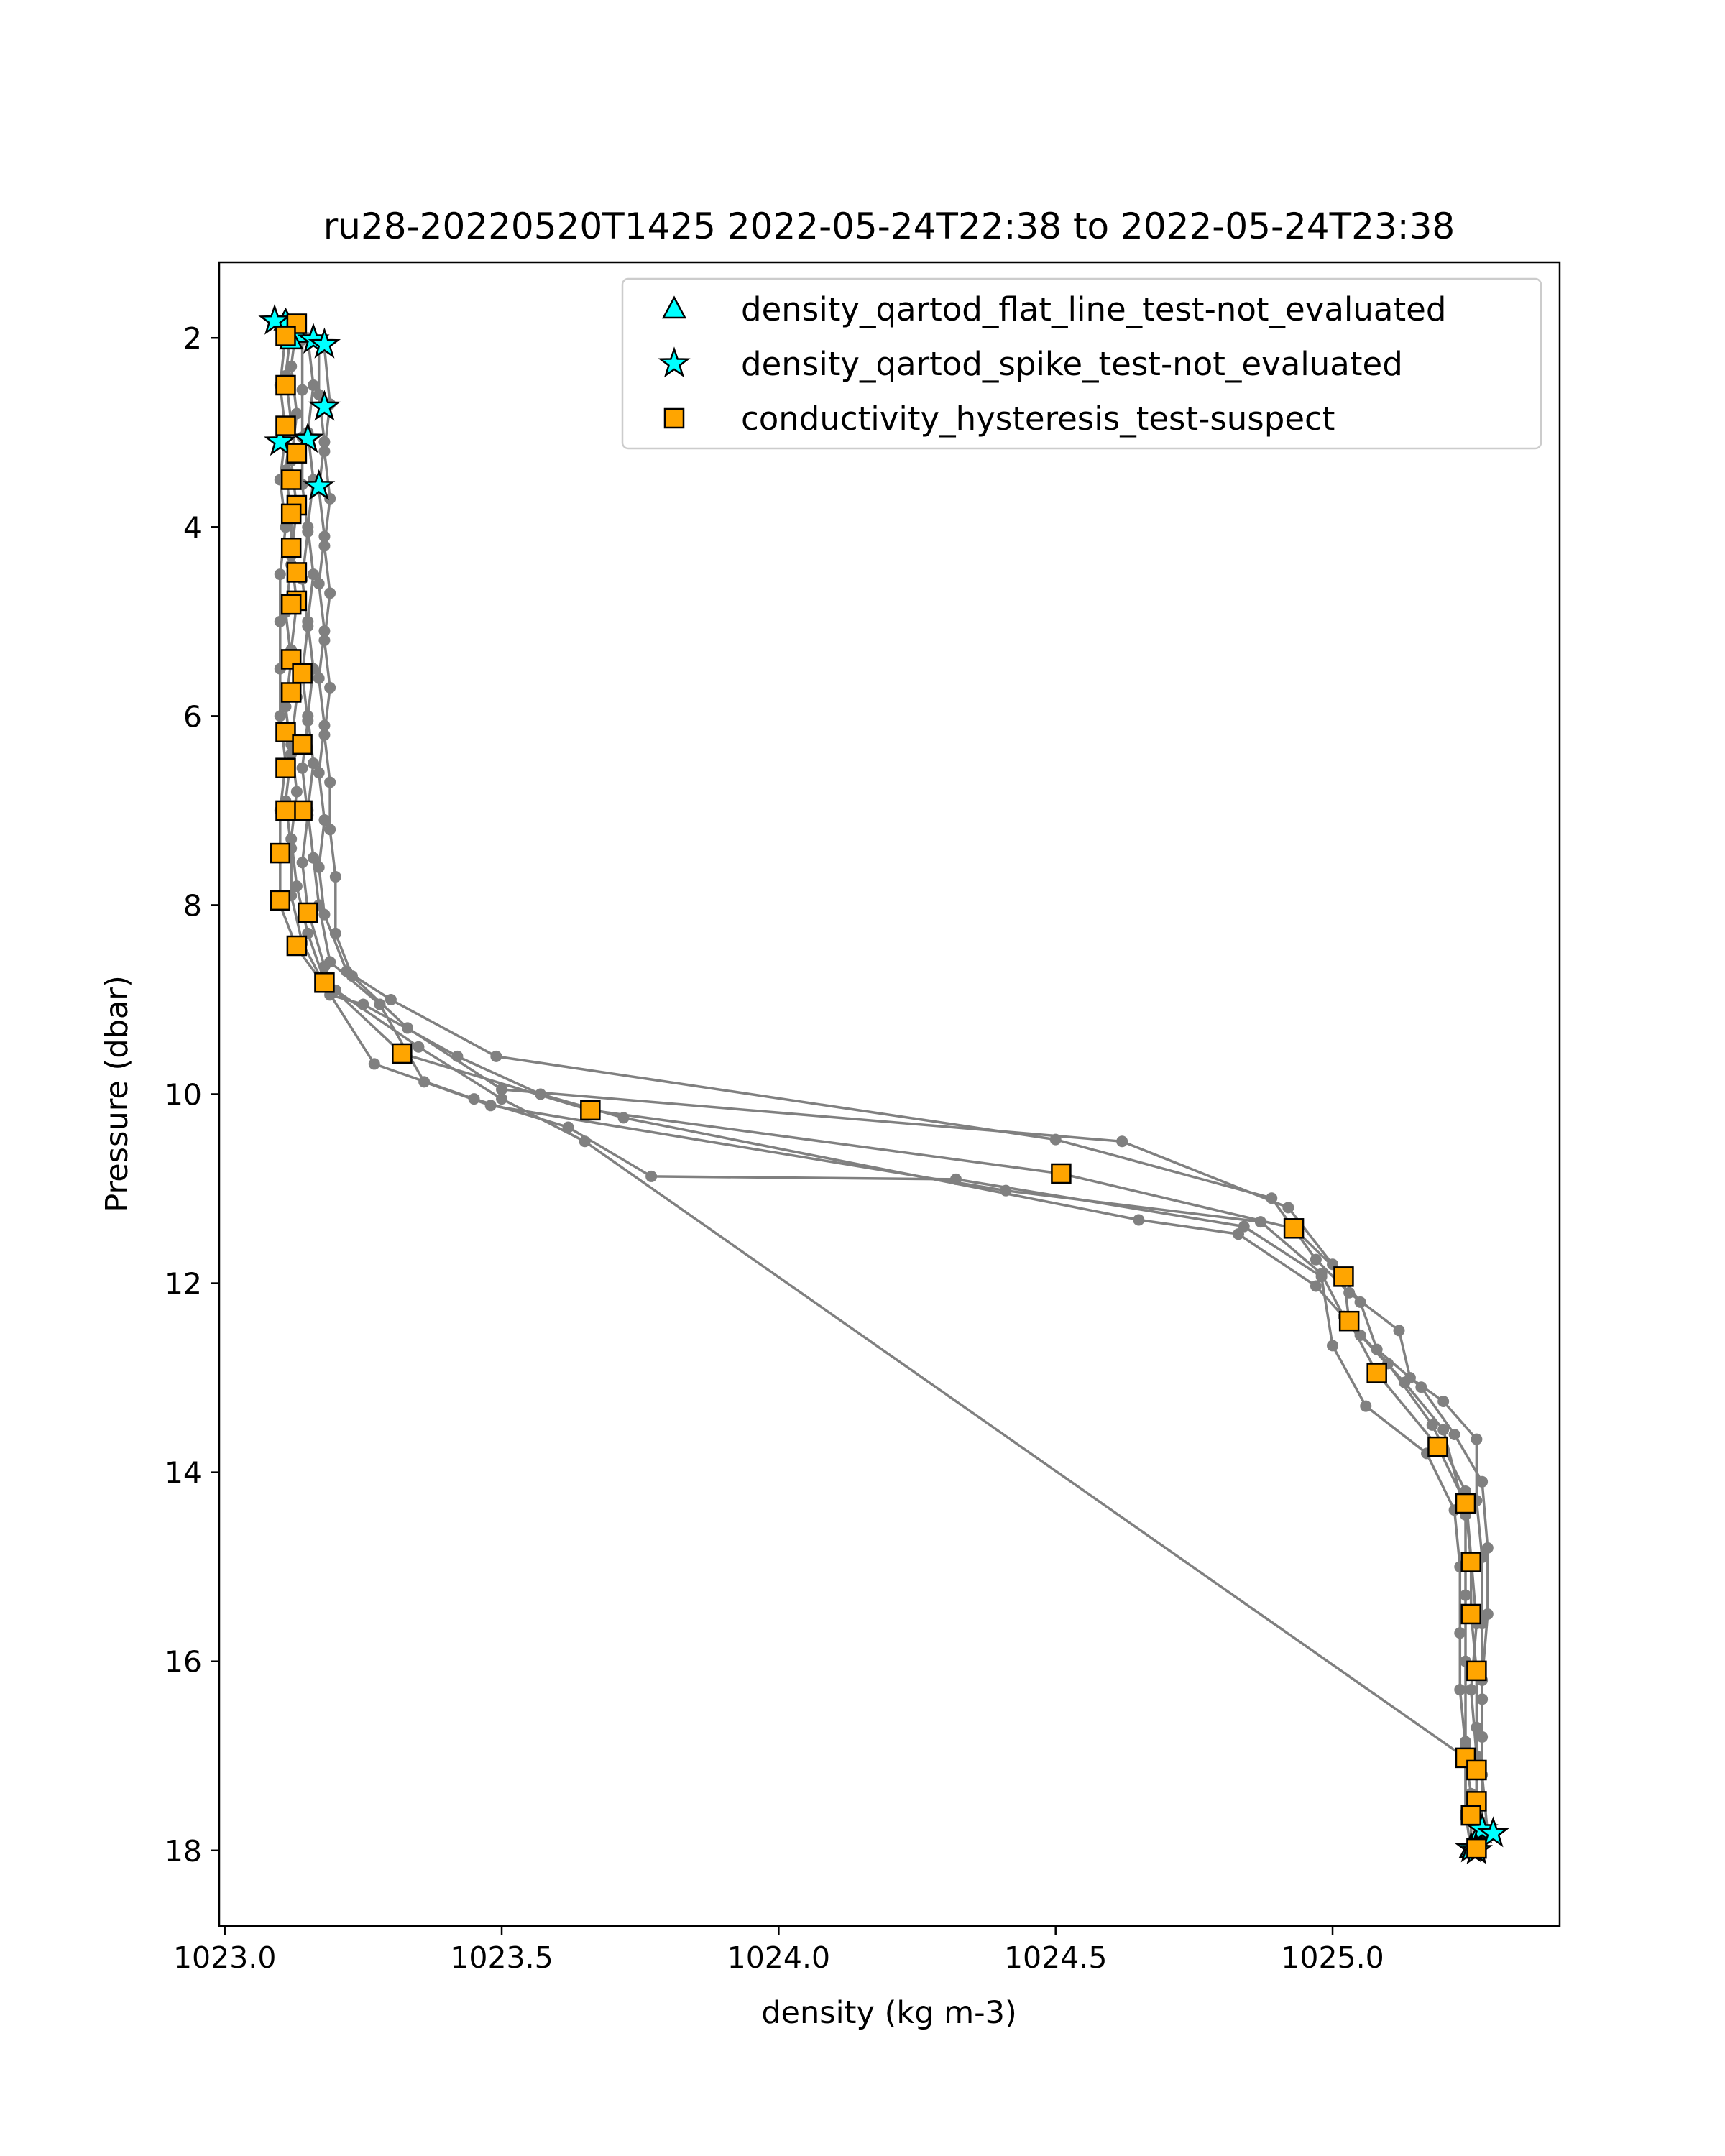  I want to click on legend-square-icon, so click(674, 418).